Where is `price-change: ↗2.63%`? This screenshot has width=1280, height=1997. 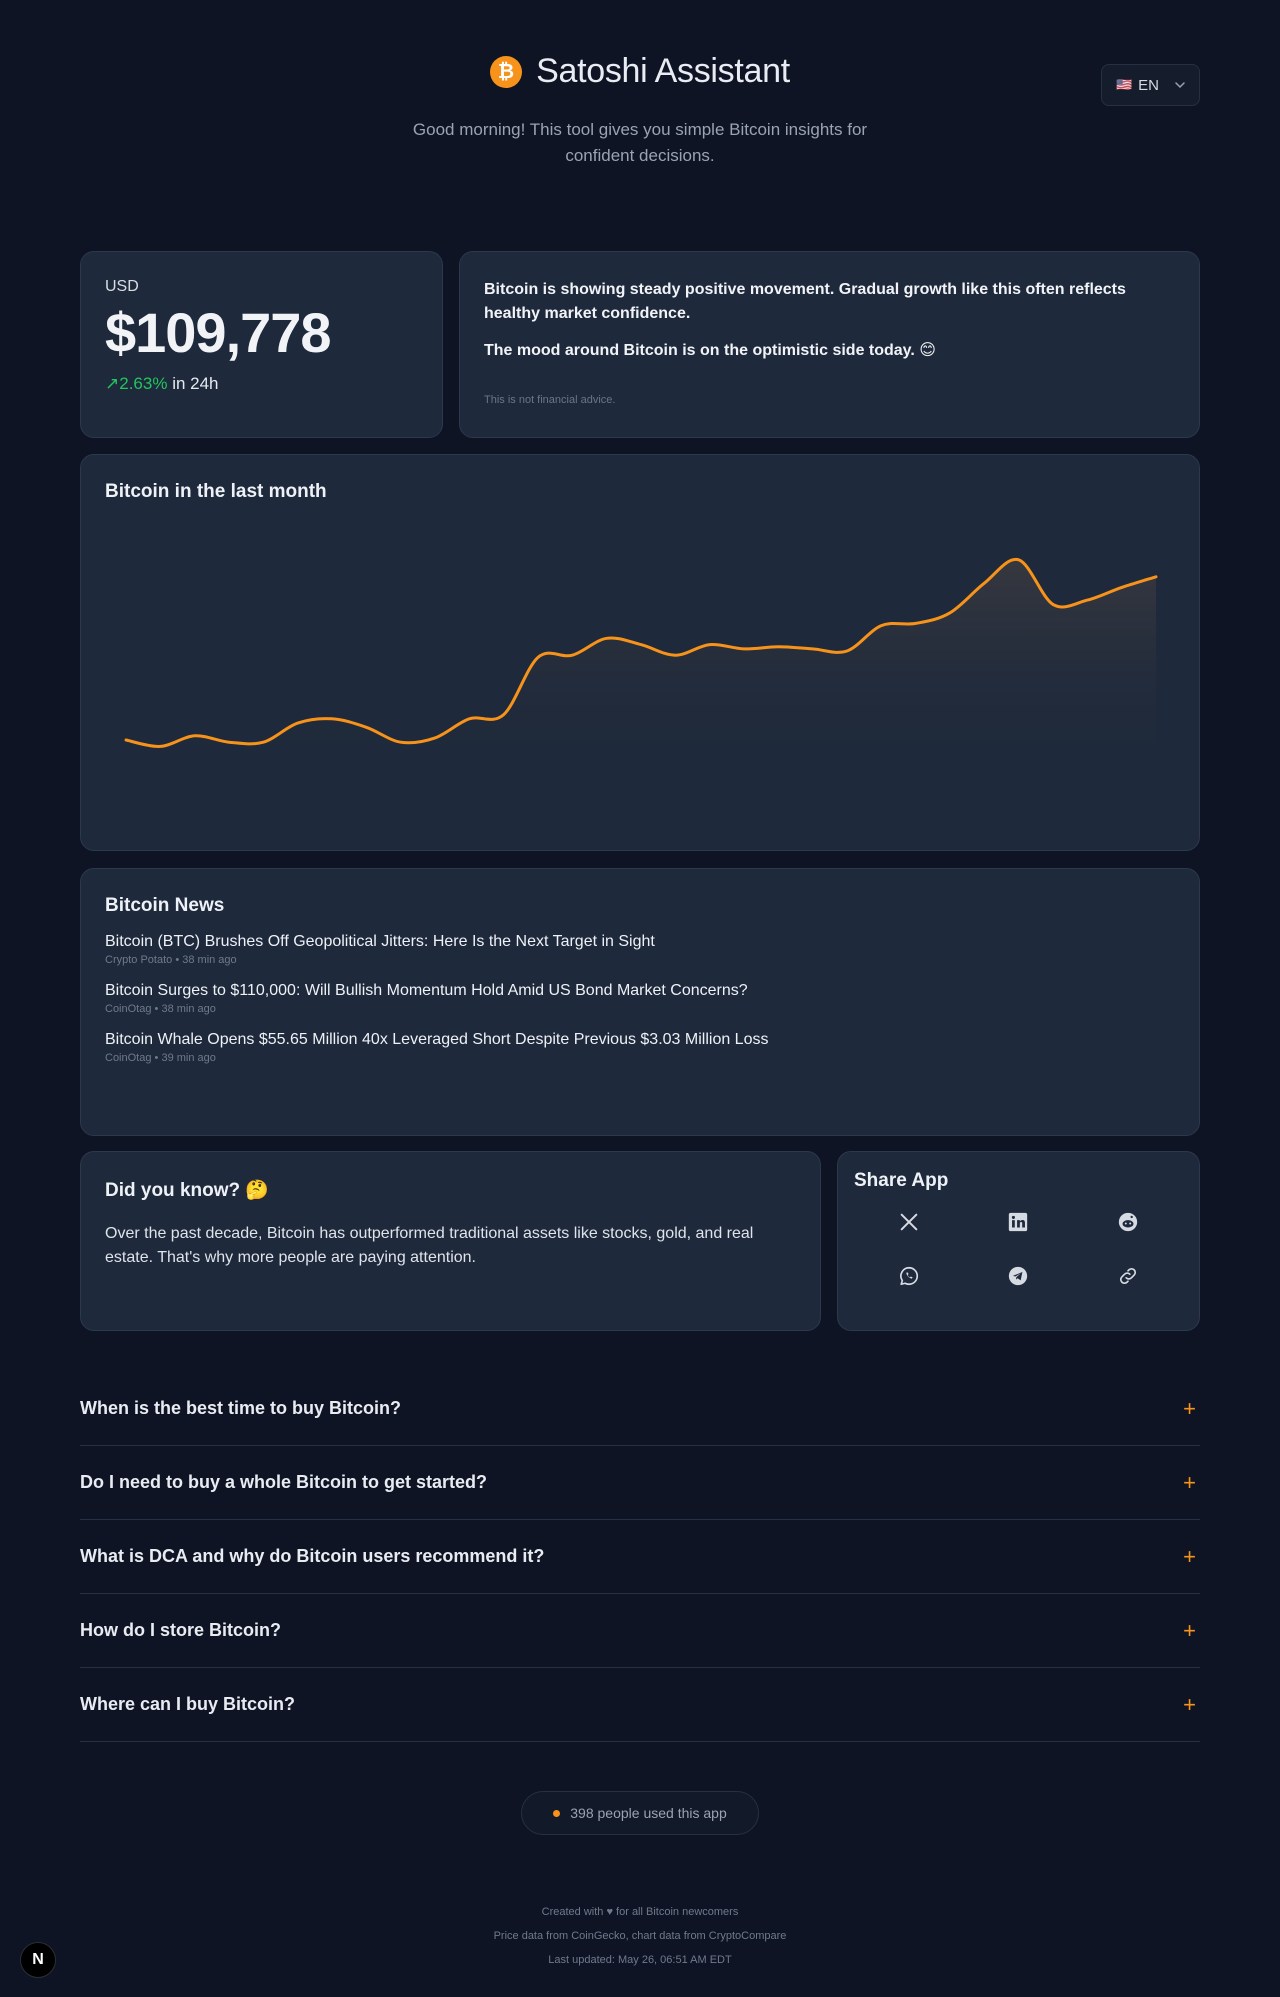 price-change: ↗2.63% is located at coordinates (136, 383).